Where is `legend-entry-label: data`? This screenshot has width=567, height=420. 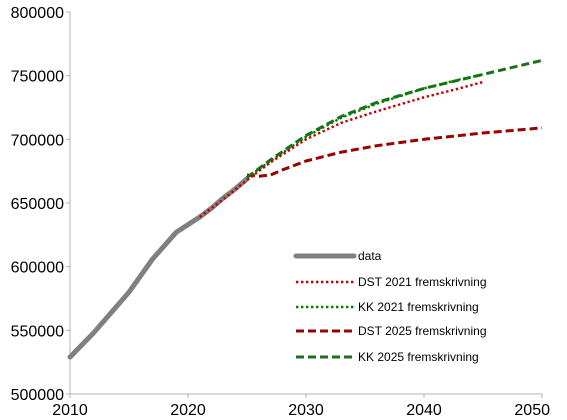 legend-entry-label: data is located at coordinates (370, 256).